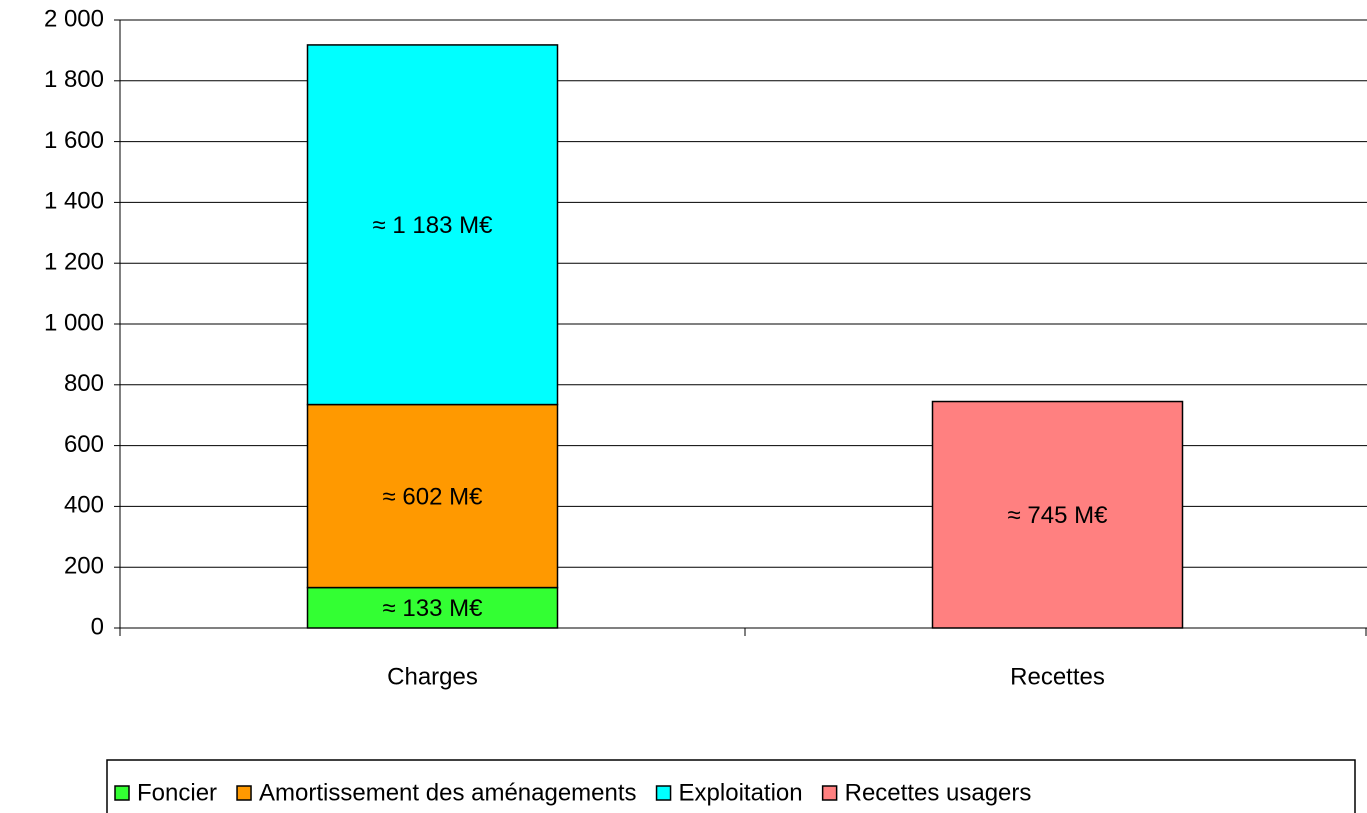 The image size is (1367, 813). I want to click on y-tick-label: 1 200, so click(74, 262).